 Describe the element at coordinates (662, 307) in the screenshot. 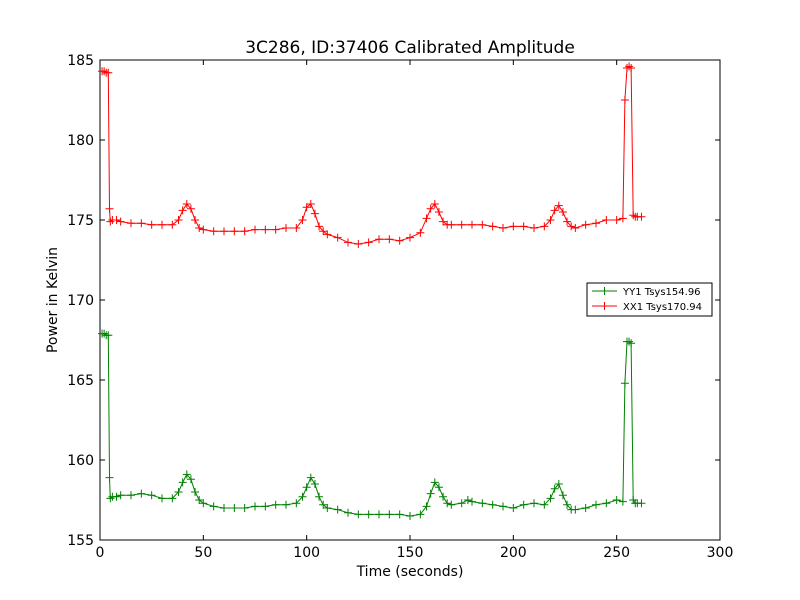

I see `legend-label-xx1: XX1 Tsys170.94` at that location.